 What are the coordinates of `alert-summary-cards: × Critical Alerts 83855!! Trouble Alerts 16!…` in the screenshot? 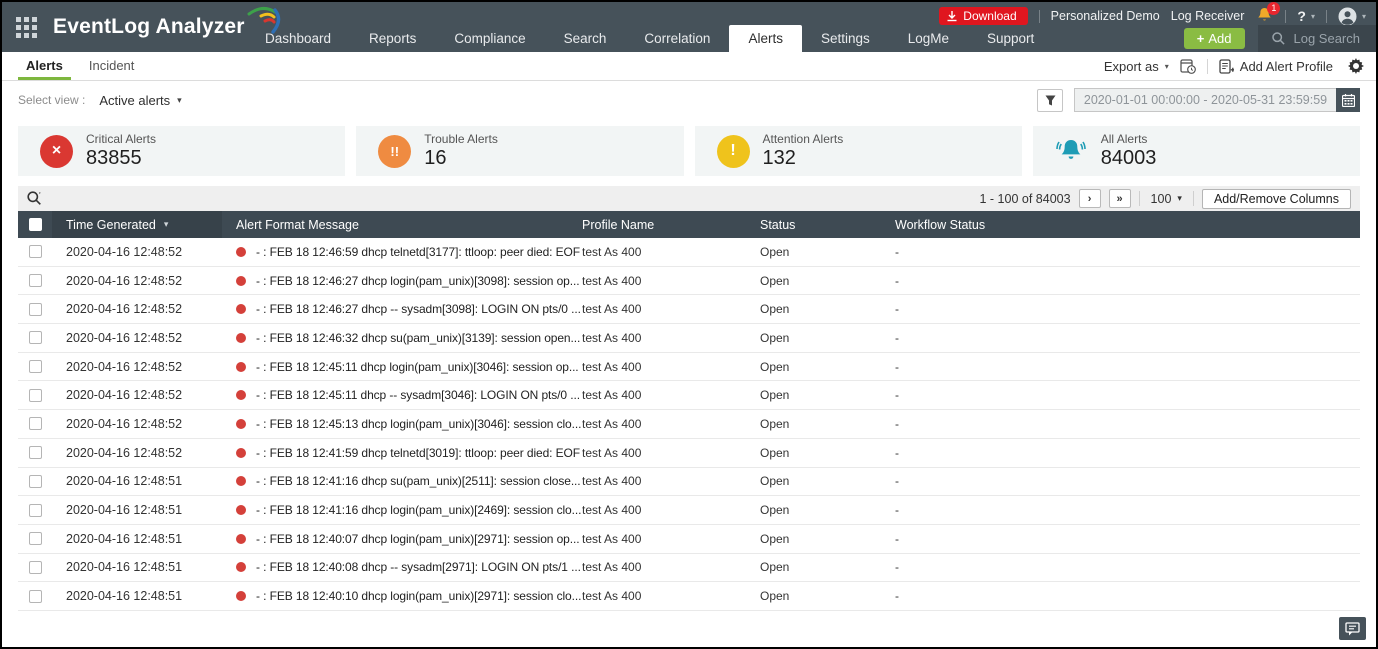 It's located at (689, 151).